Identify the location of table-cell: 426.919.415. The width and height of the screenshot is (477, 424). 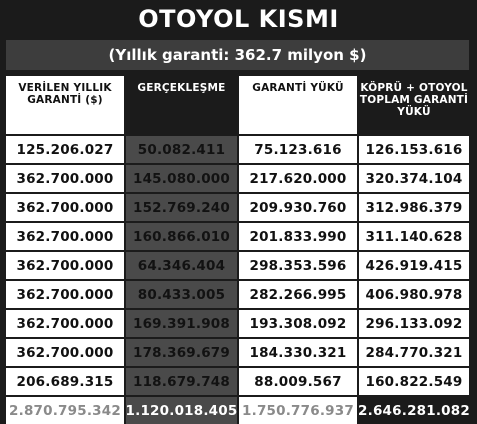
(414, 265).